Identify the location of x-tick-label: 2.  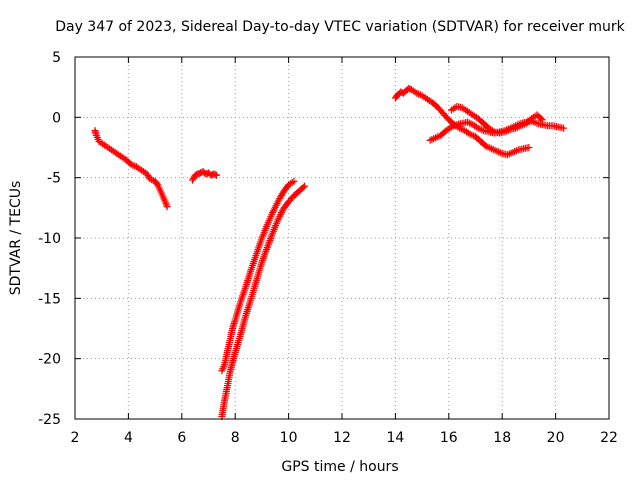
(75, 438).